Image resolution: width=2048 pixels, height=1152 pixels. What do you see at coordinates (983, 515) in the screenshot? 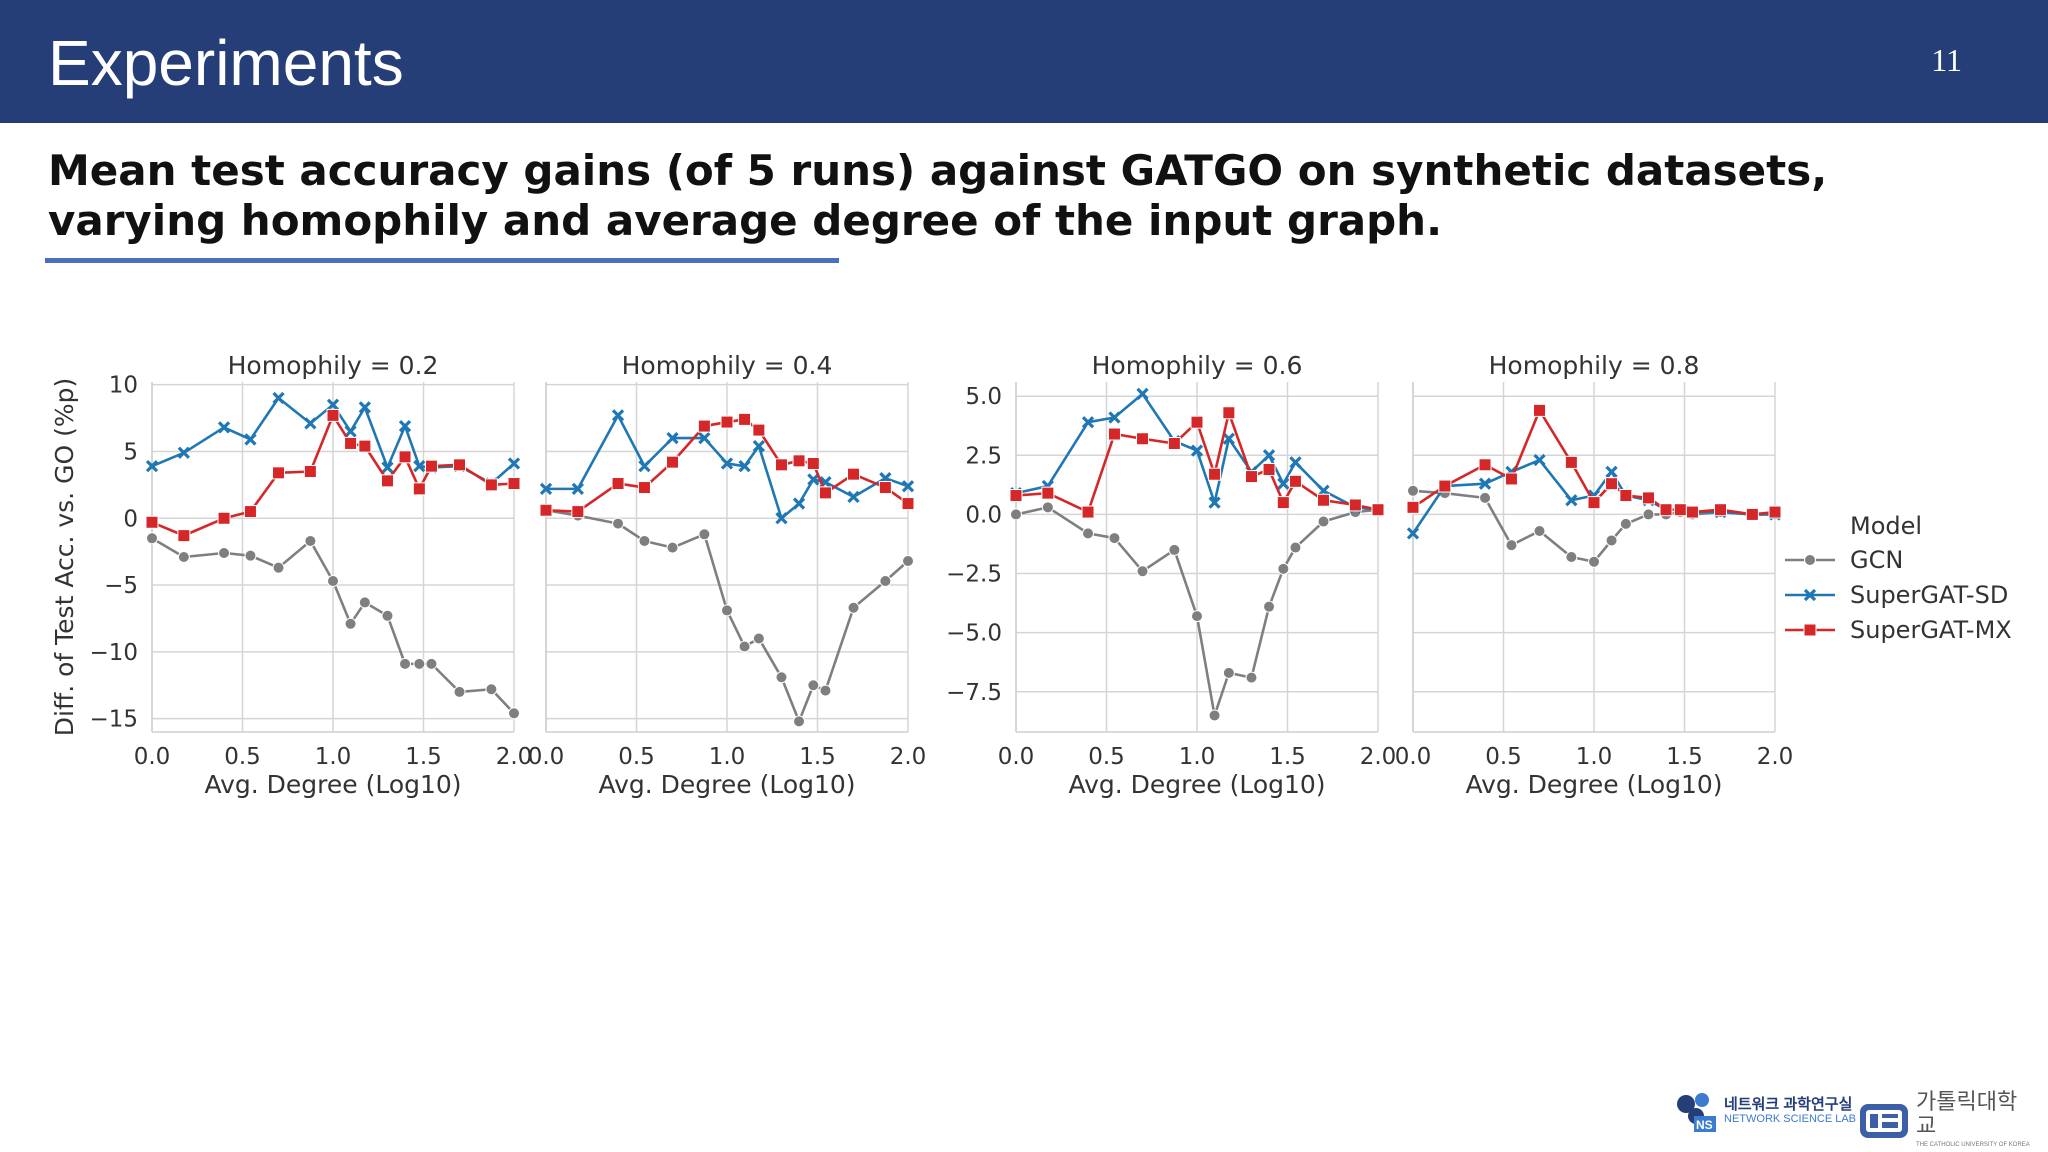
I see `y-tick-label: 0.0` at bounding box center [983, 515].